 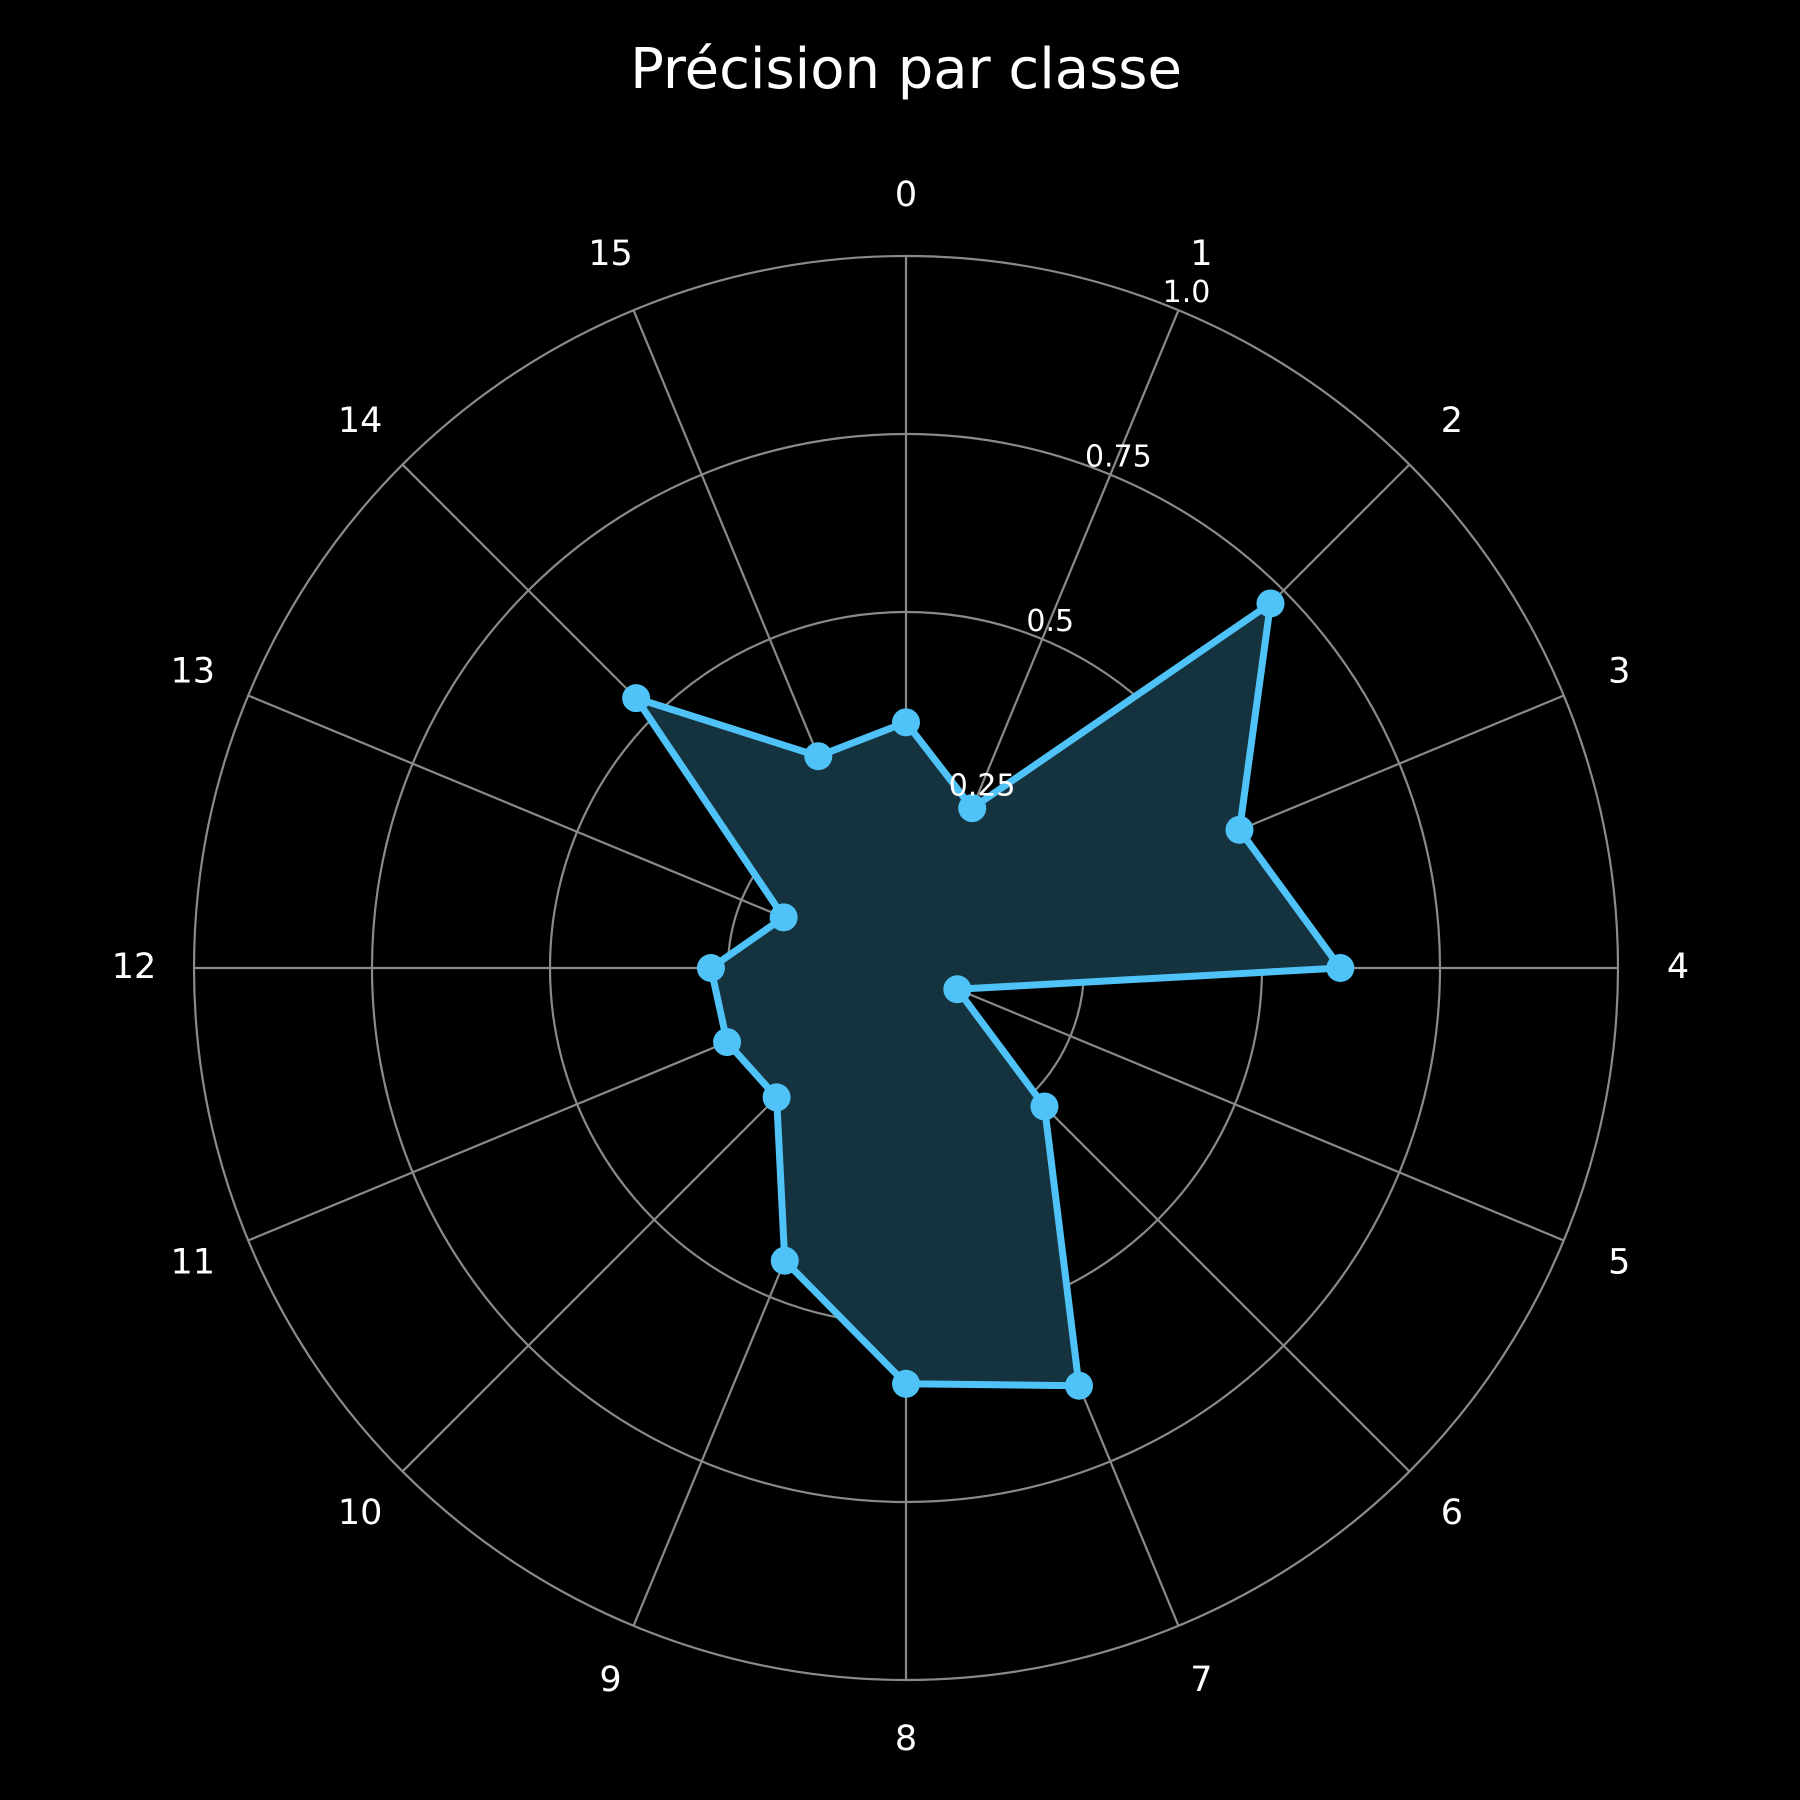 I want to click on category-label-1: 1, so click(x=1201, y=254).